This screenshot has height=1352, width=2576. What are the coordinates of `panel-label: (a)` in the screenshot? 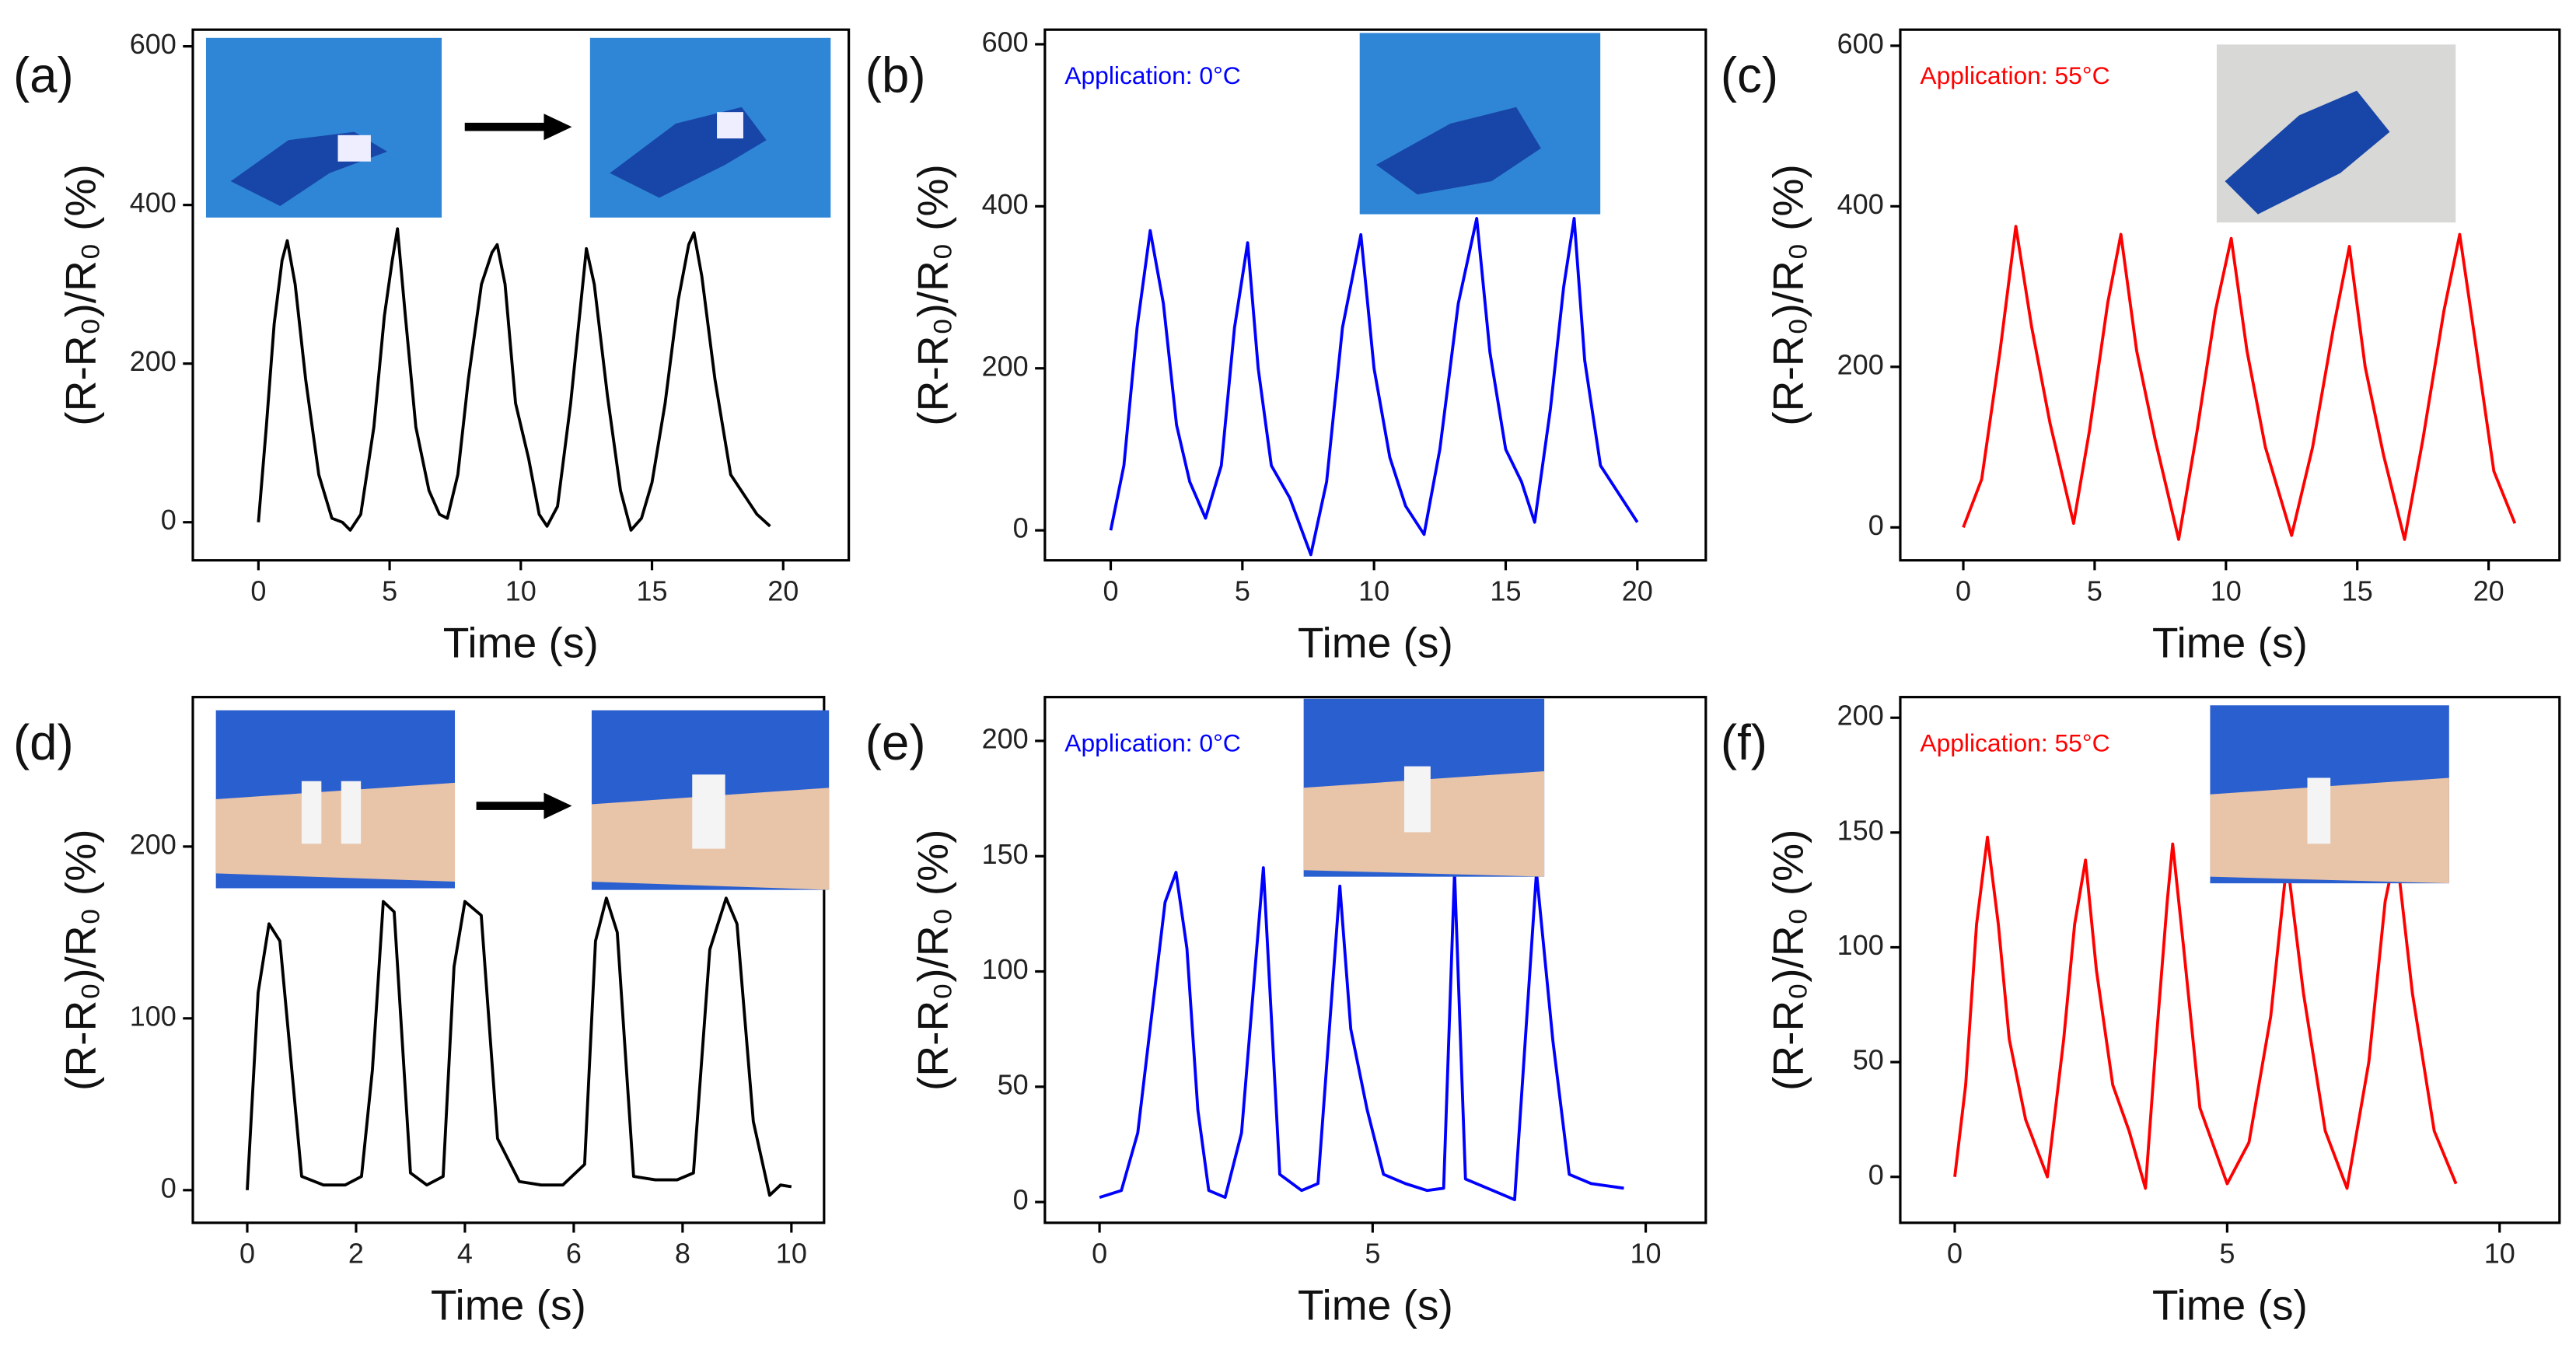 It's located at (43, 76).